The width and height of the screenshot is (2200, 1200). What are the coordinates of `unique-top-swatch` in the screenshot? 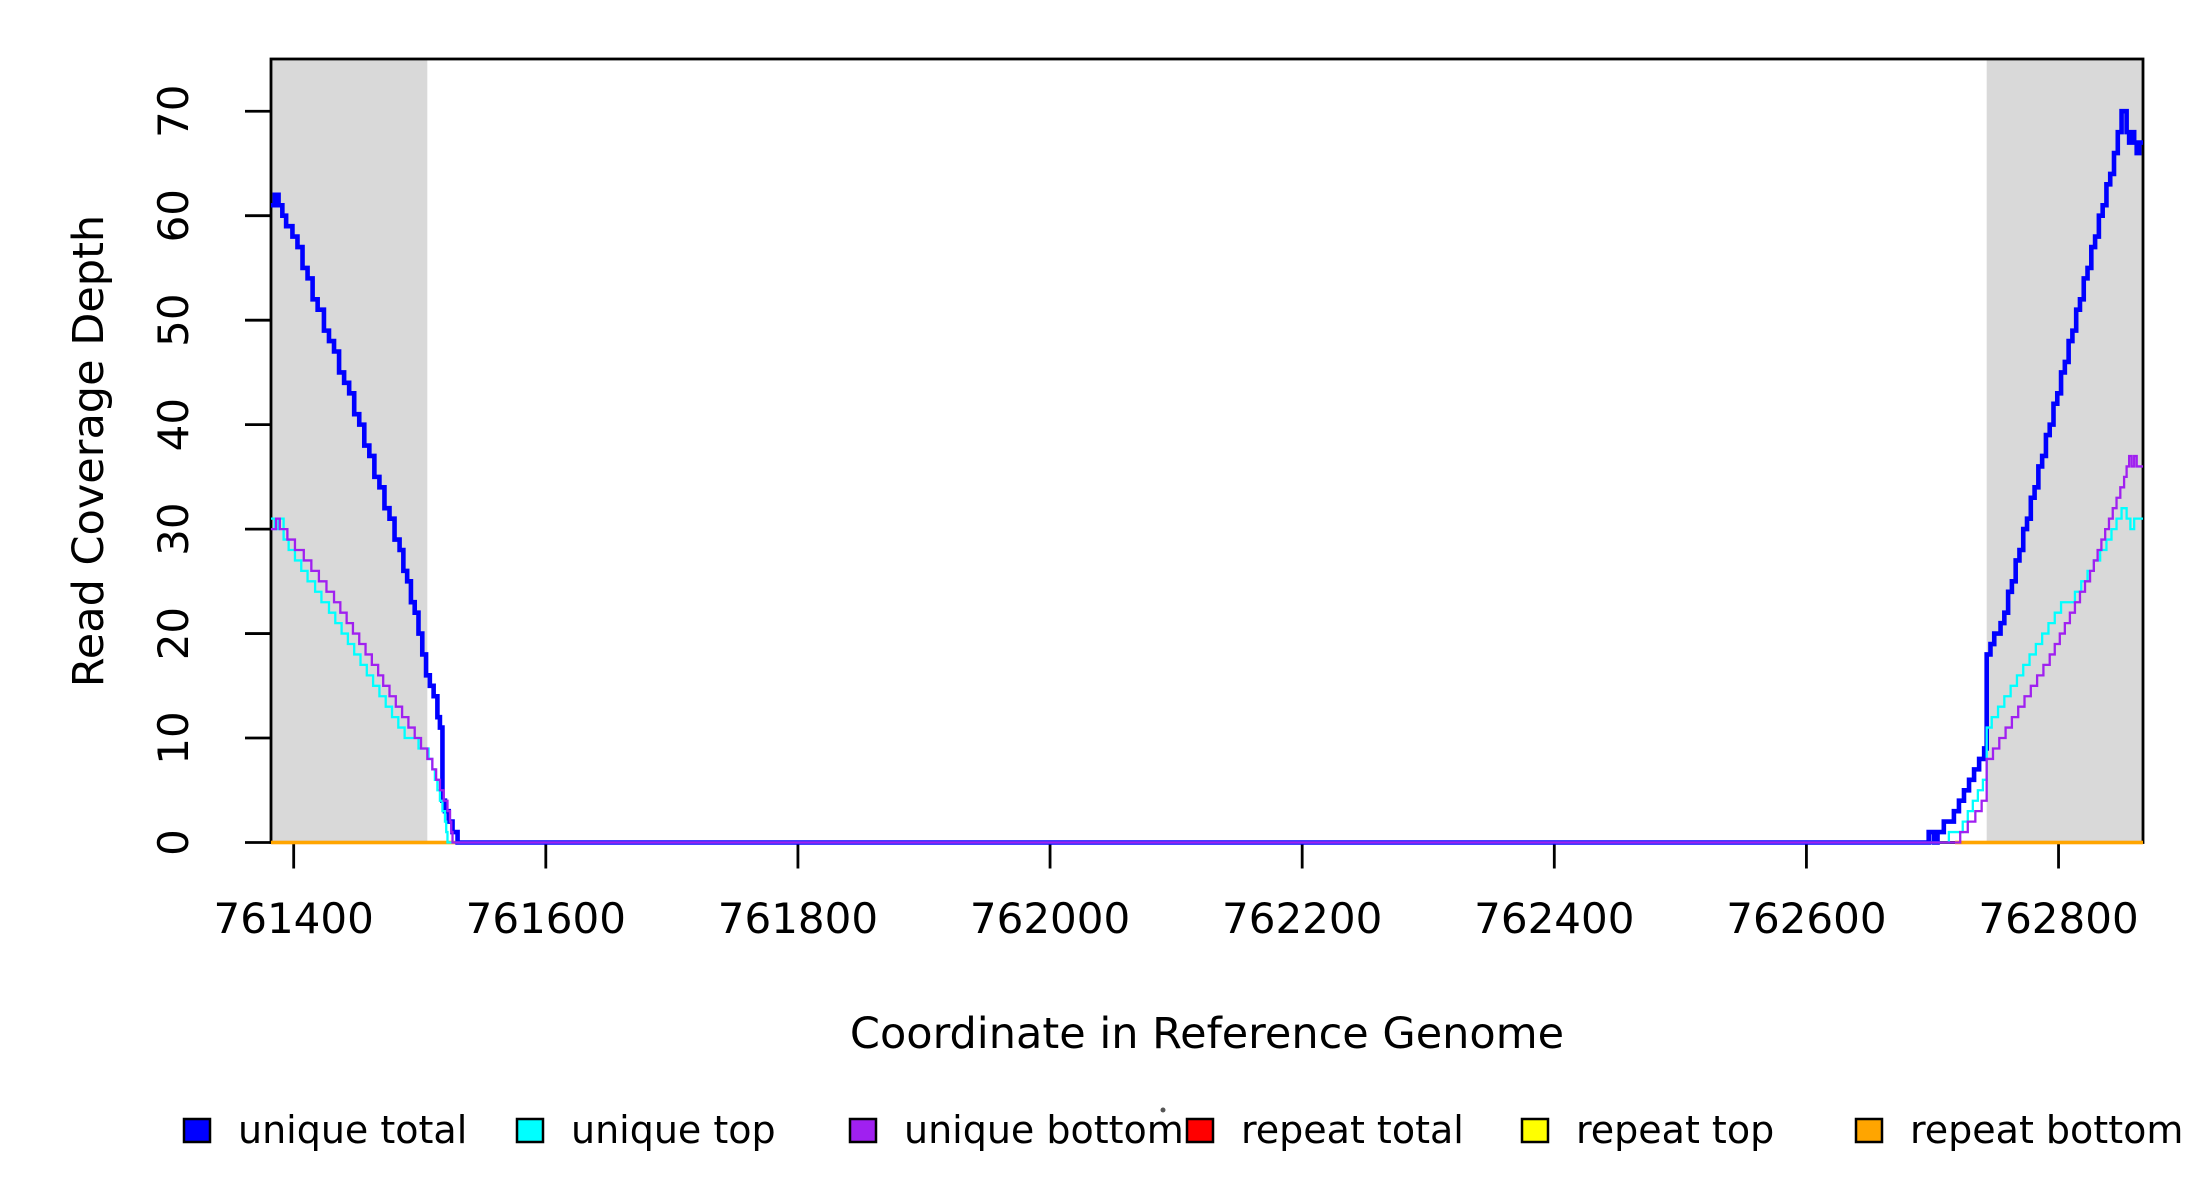 It's located at (530, 1130).